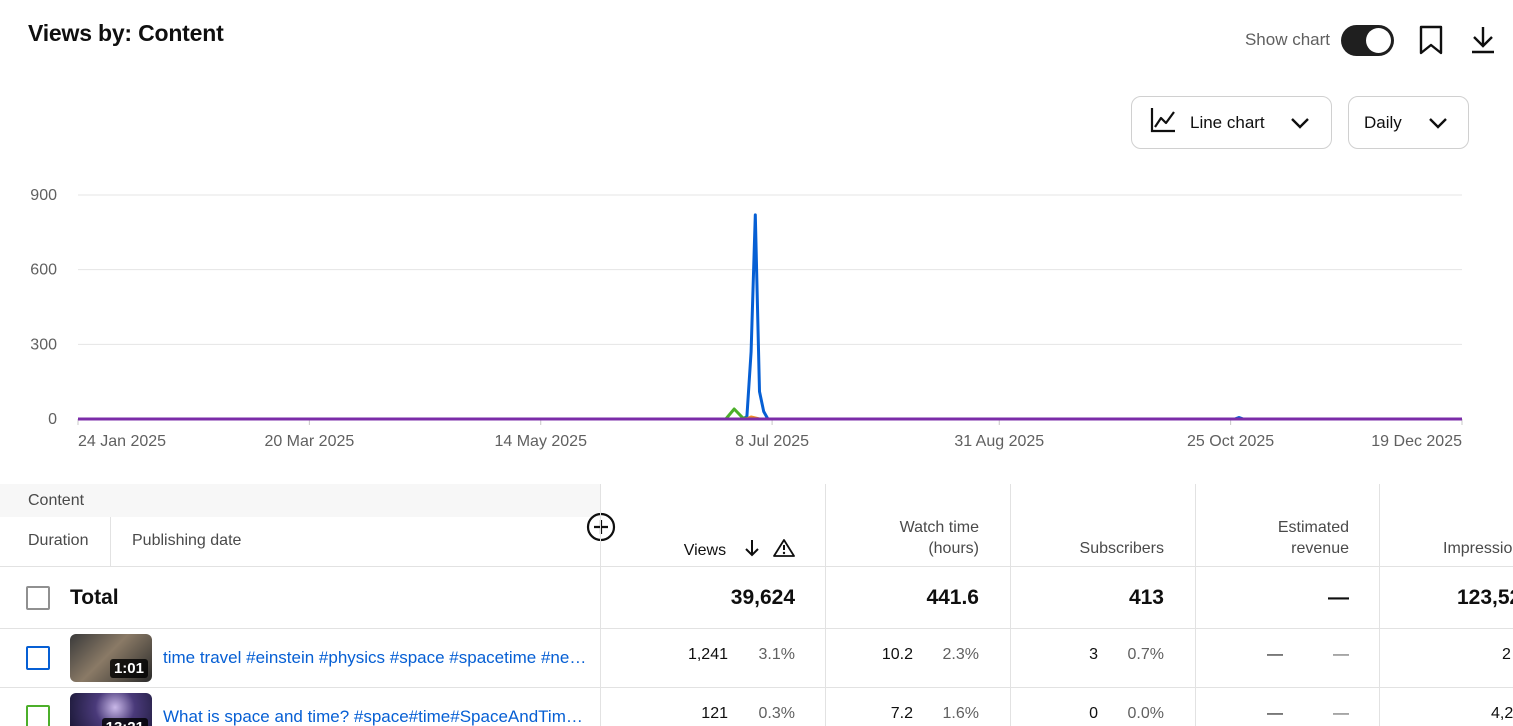 Image resolution: width=1513 pixels, height=726 pixels. What do you see at coordinates (1093, 713) in the screenshot?
I see `row-subscribers: 0` at bounding box center [1093, 713].